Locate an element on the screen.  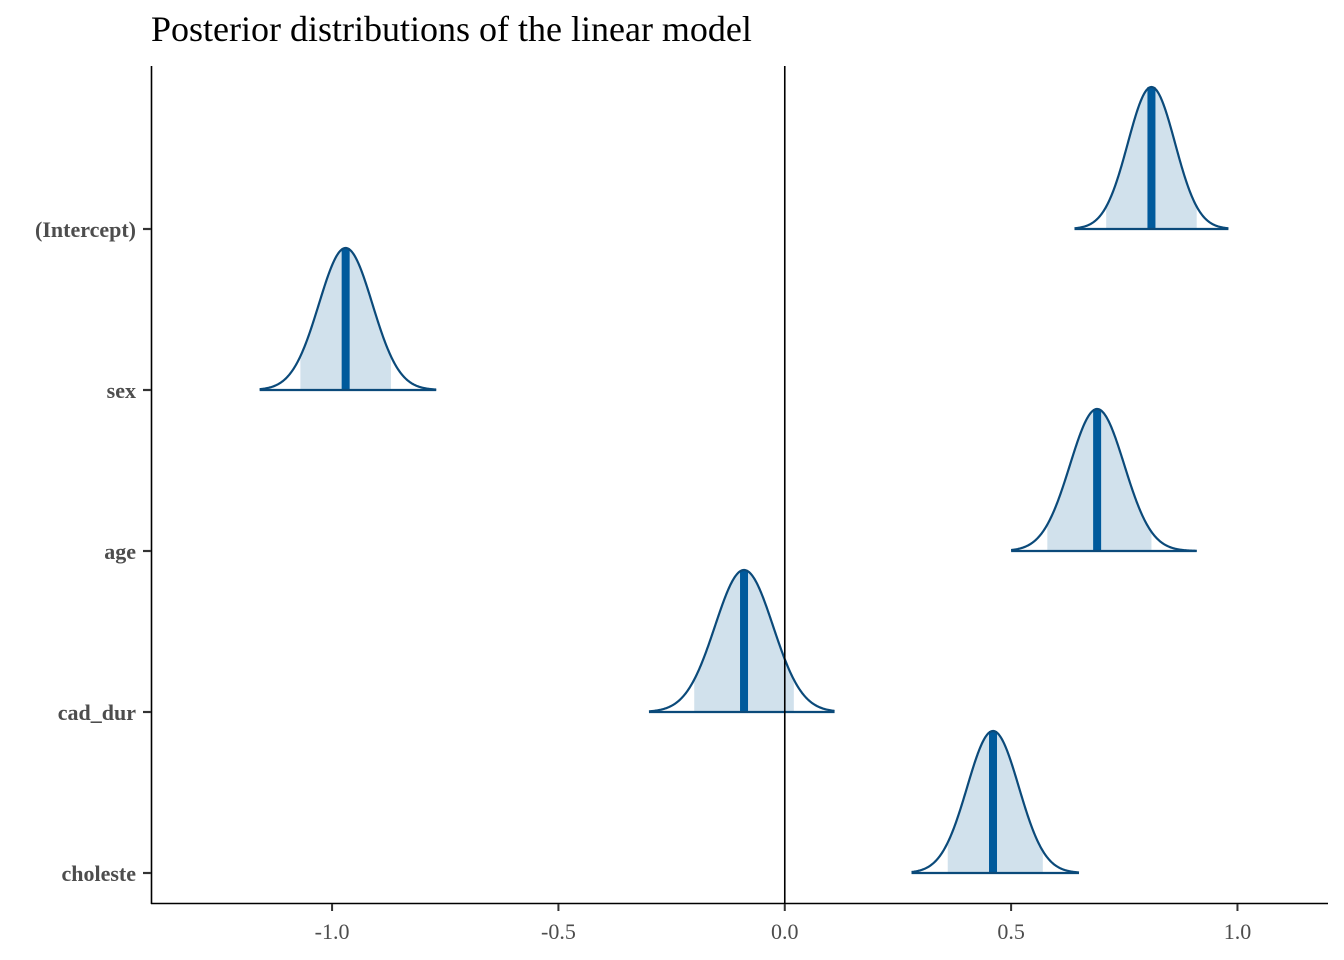
y-axis-ticks: (Intercept) sex age cad_dur choleste is located at coordinates (93, 551).